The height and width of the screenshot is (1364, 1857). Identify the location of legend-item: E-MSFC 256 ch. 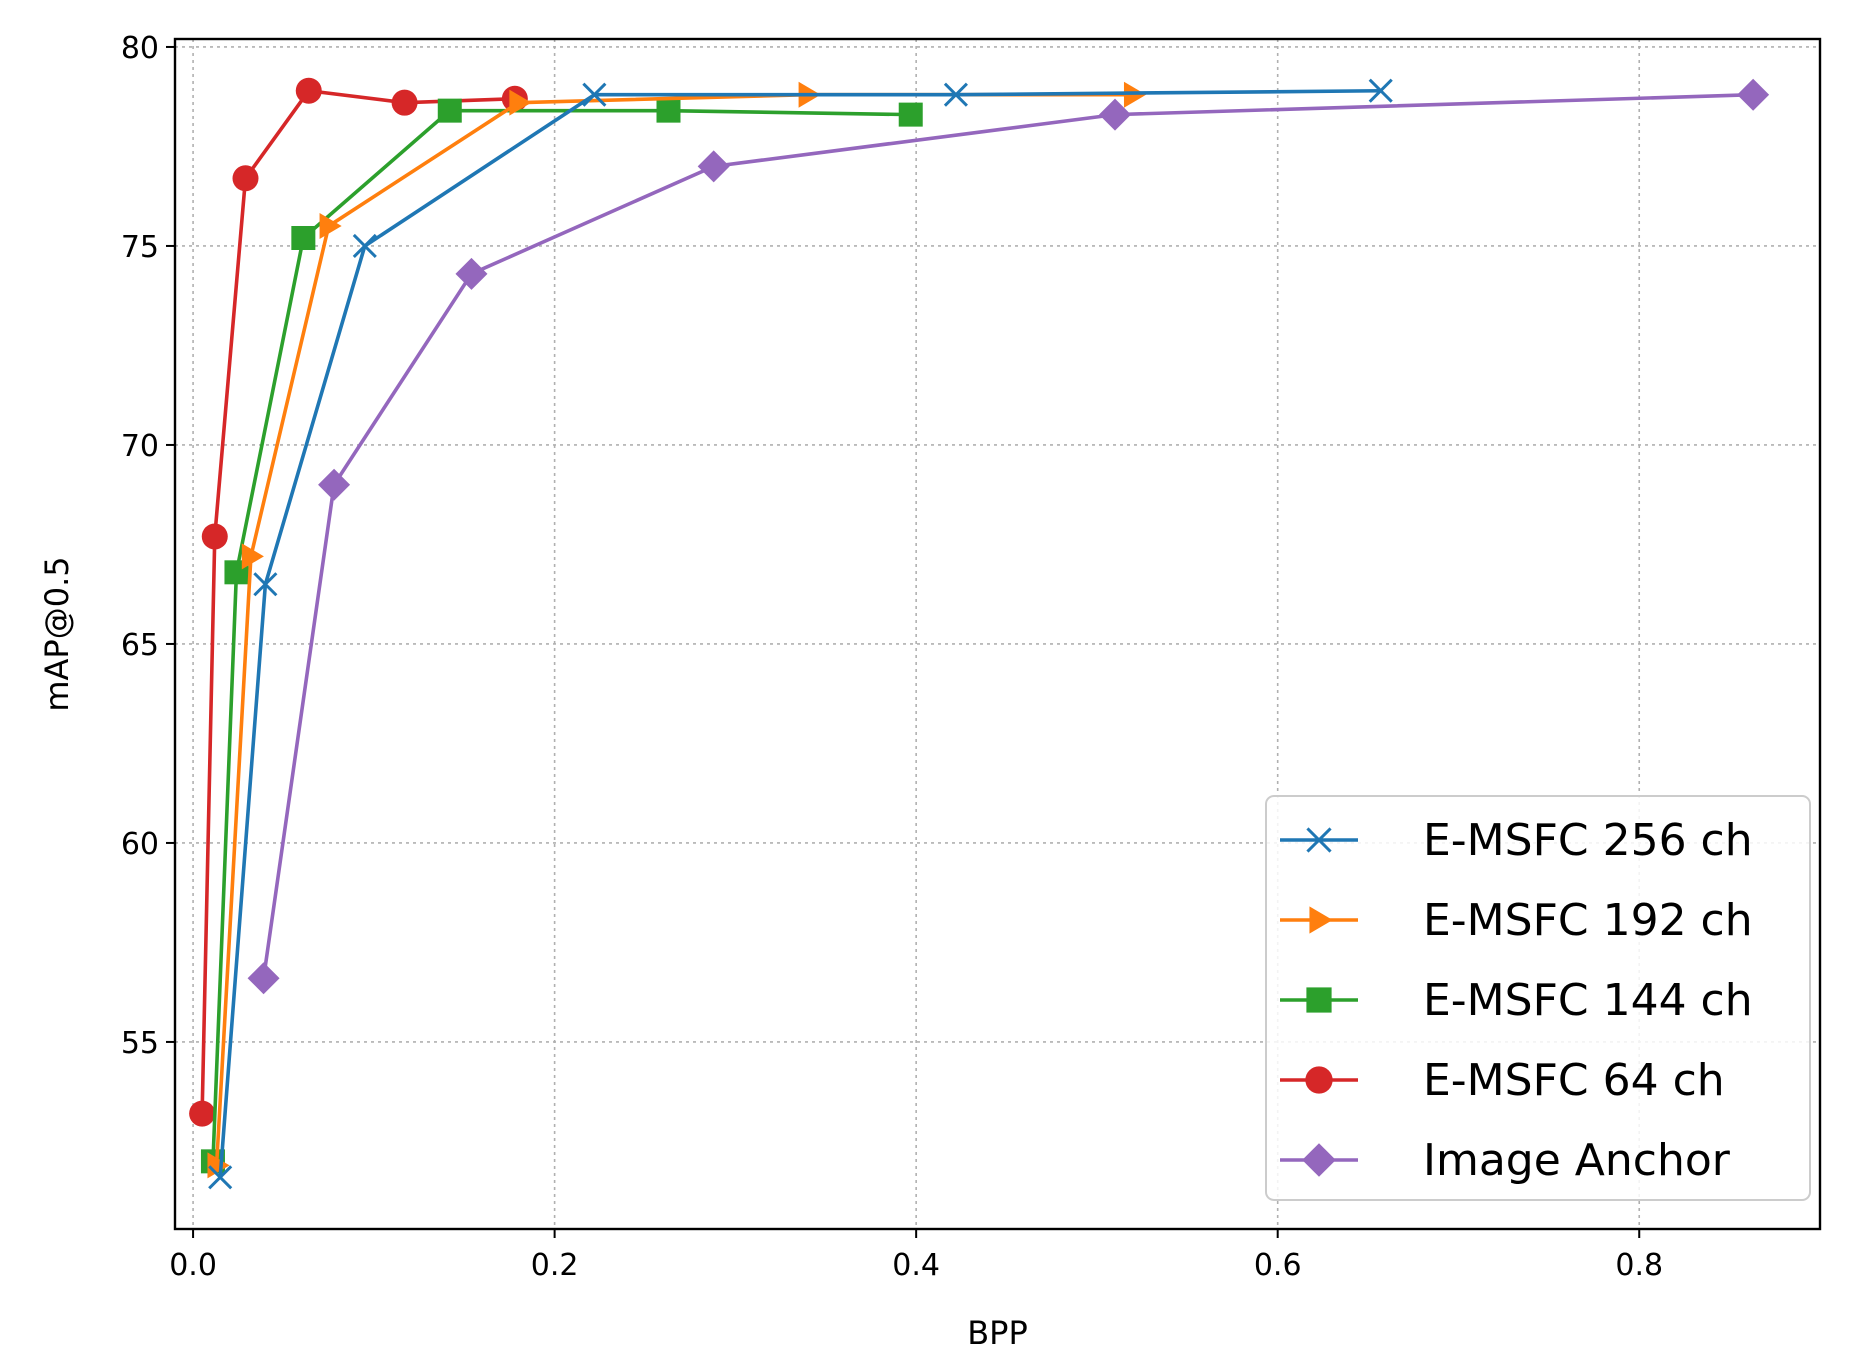
(1516, 840).